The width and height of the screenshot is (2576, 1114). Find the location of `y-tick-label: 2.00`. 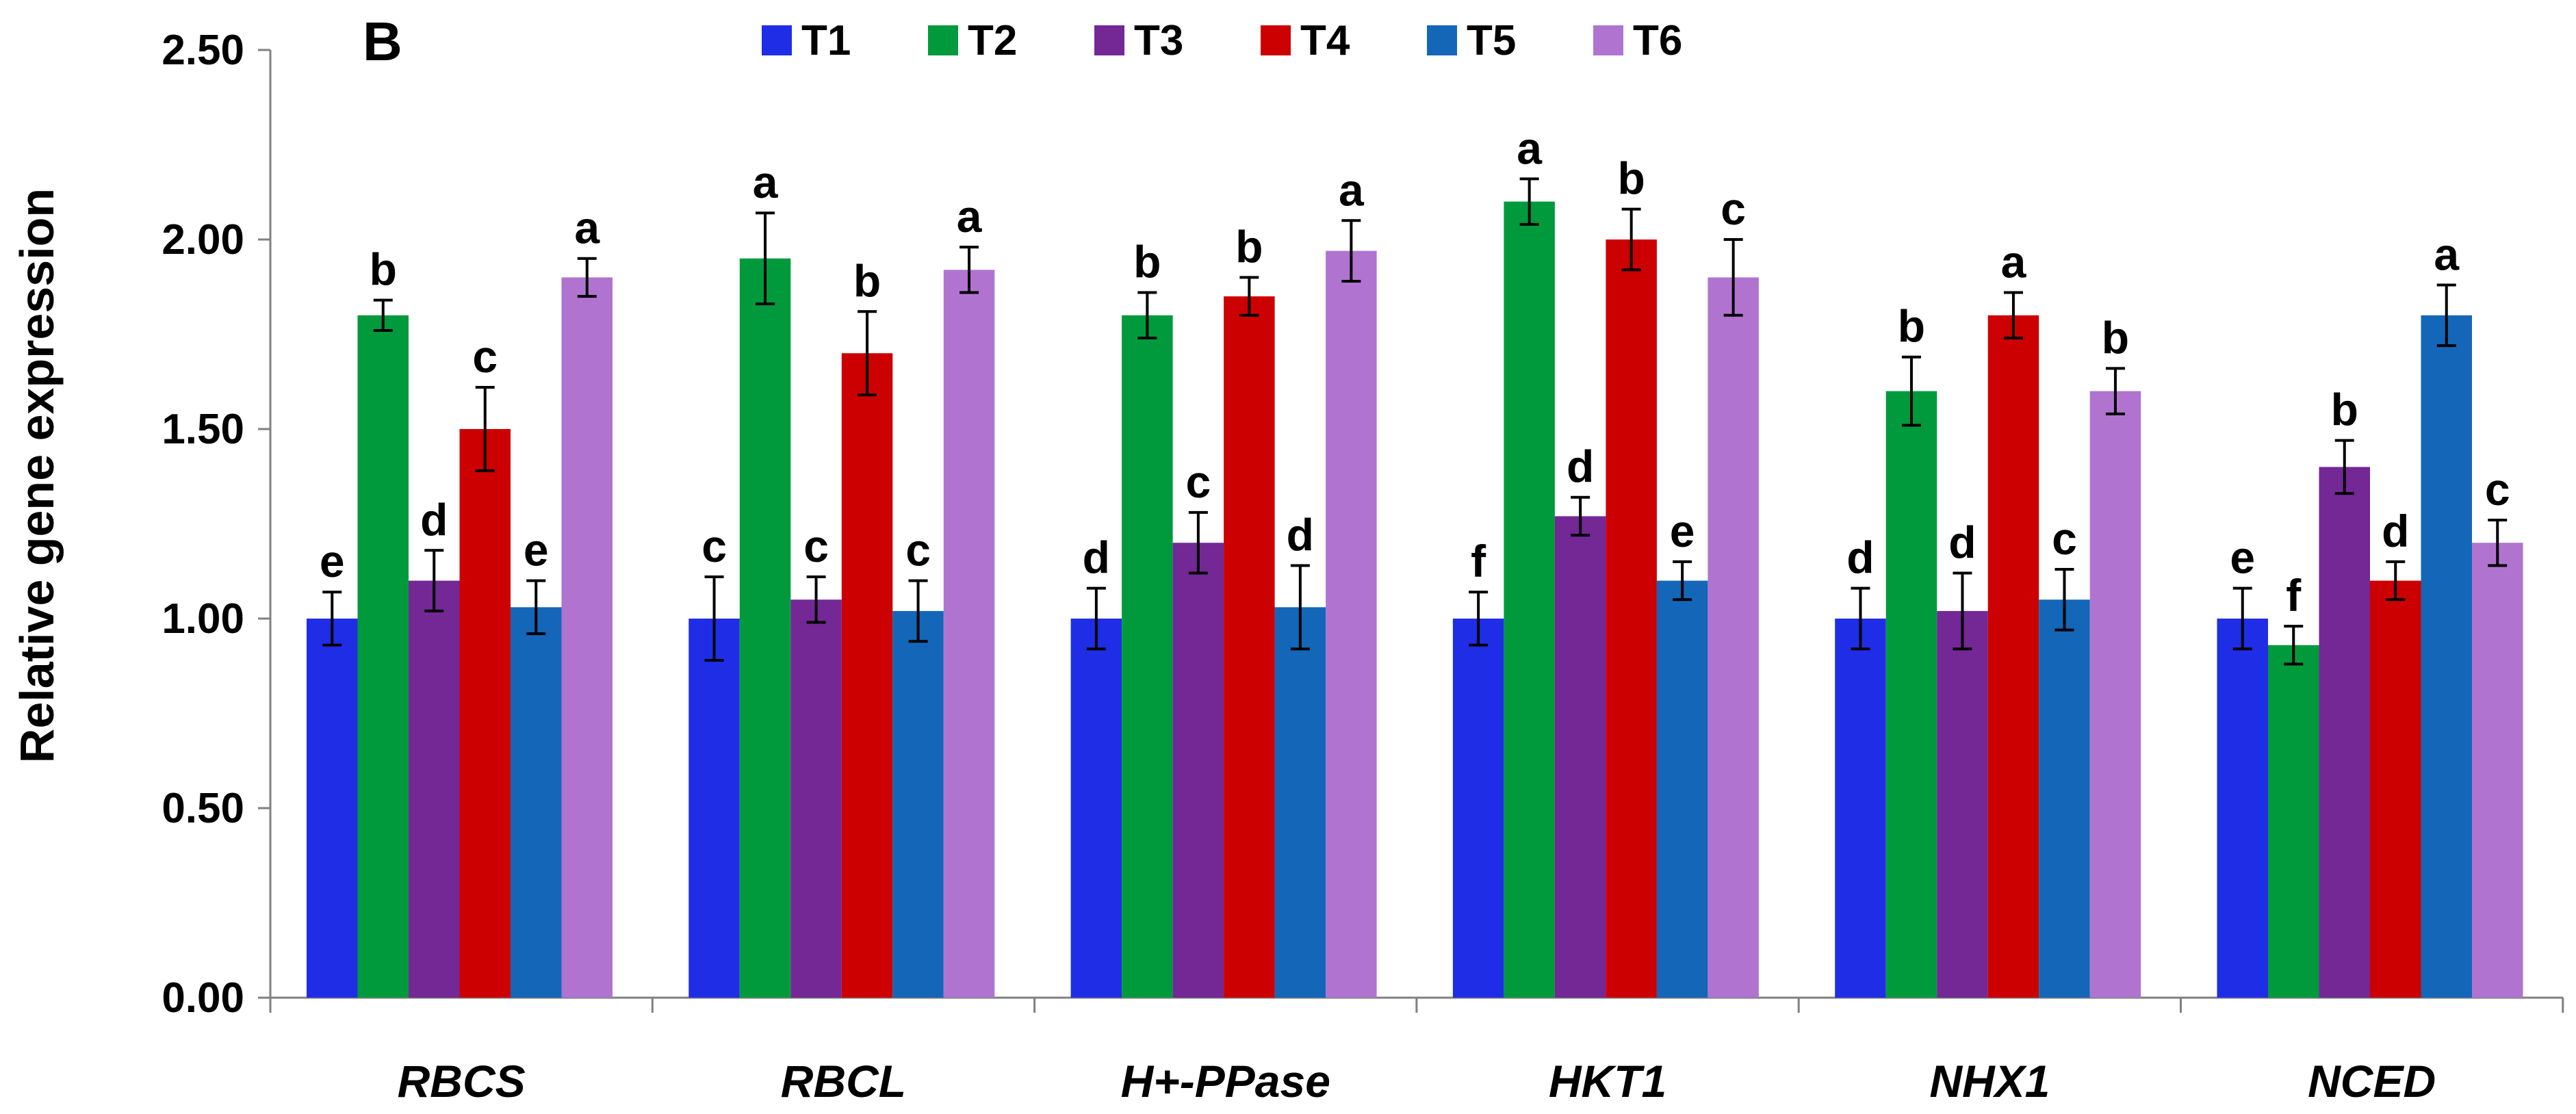

y-tick-label: 2.00 is located at coordinates (203, 240).